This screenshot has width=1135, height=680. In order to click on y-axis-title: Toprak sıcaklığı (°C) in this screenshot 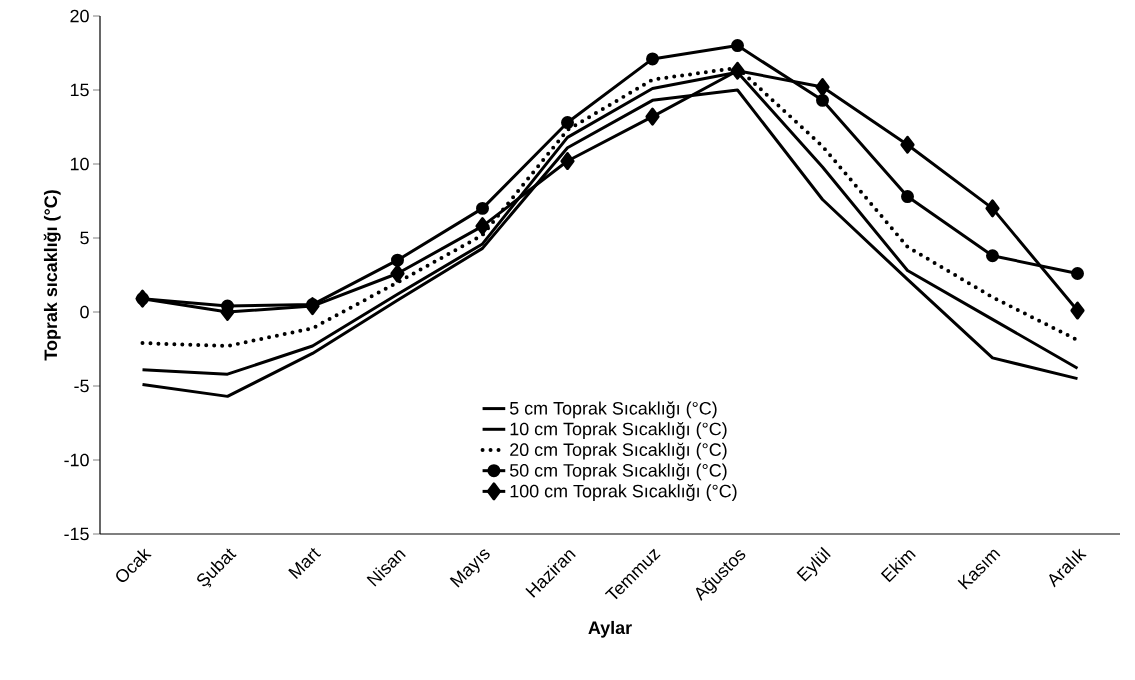, I will do `click(52, 275)`.